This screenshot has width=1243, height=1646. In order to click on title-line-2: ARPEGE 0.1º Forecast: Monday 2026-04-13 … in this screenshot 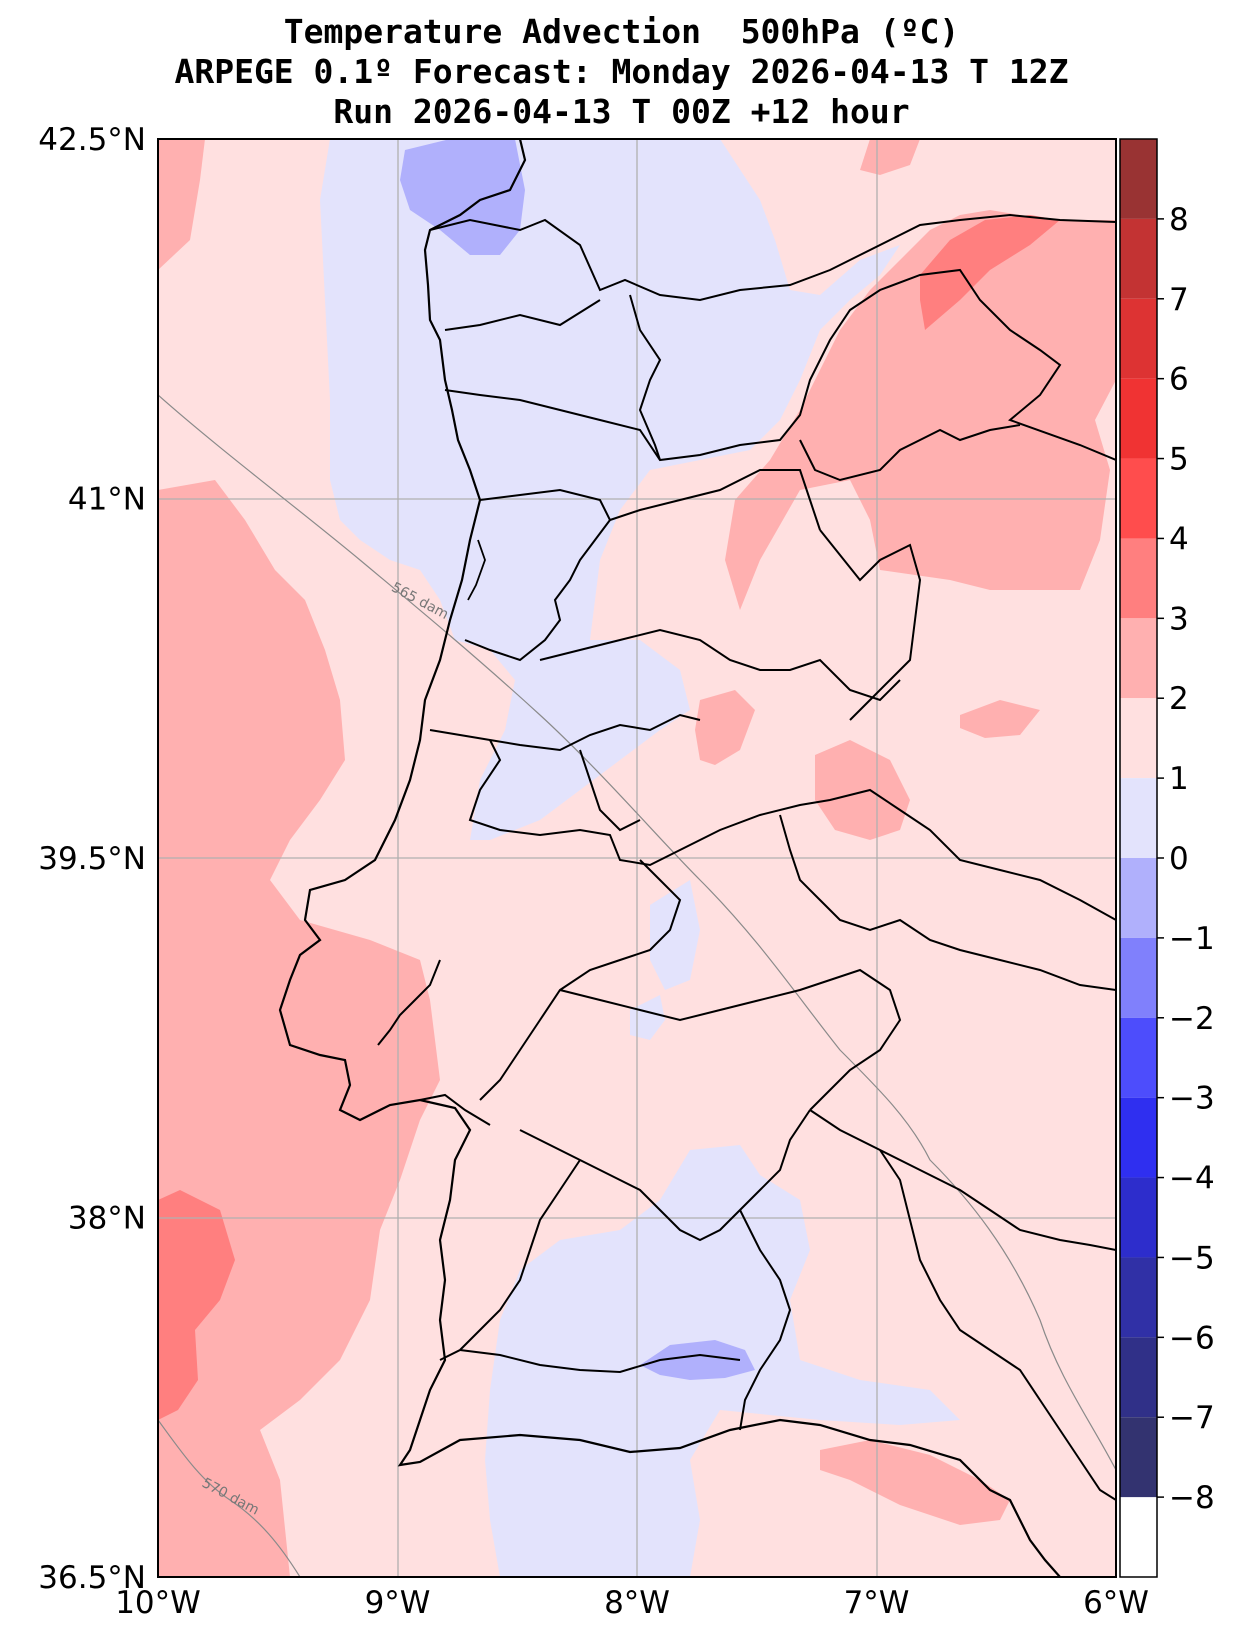, I will do `click(621, 71)`.